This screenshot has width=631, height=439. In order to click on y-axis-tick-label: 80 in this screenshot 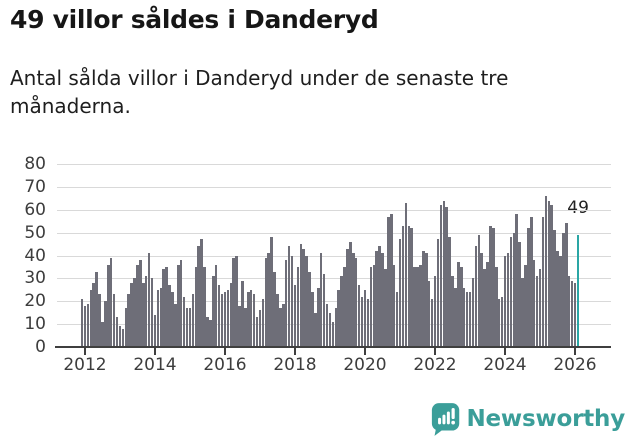, I will do `click(35, 164)`.